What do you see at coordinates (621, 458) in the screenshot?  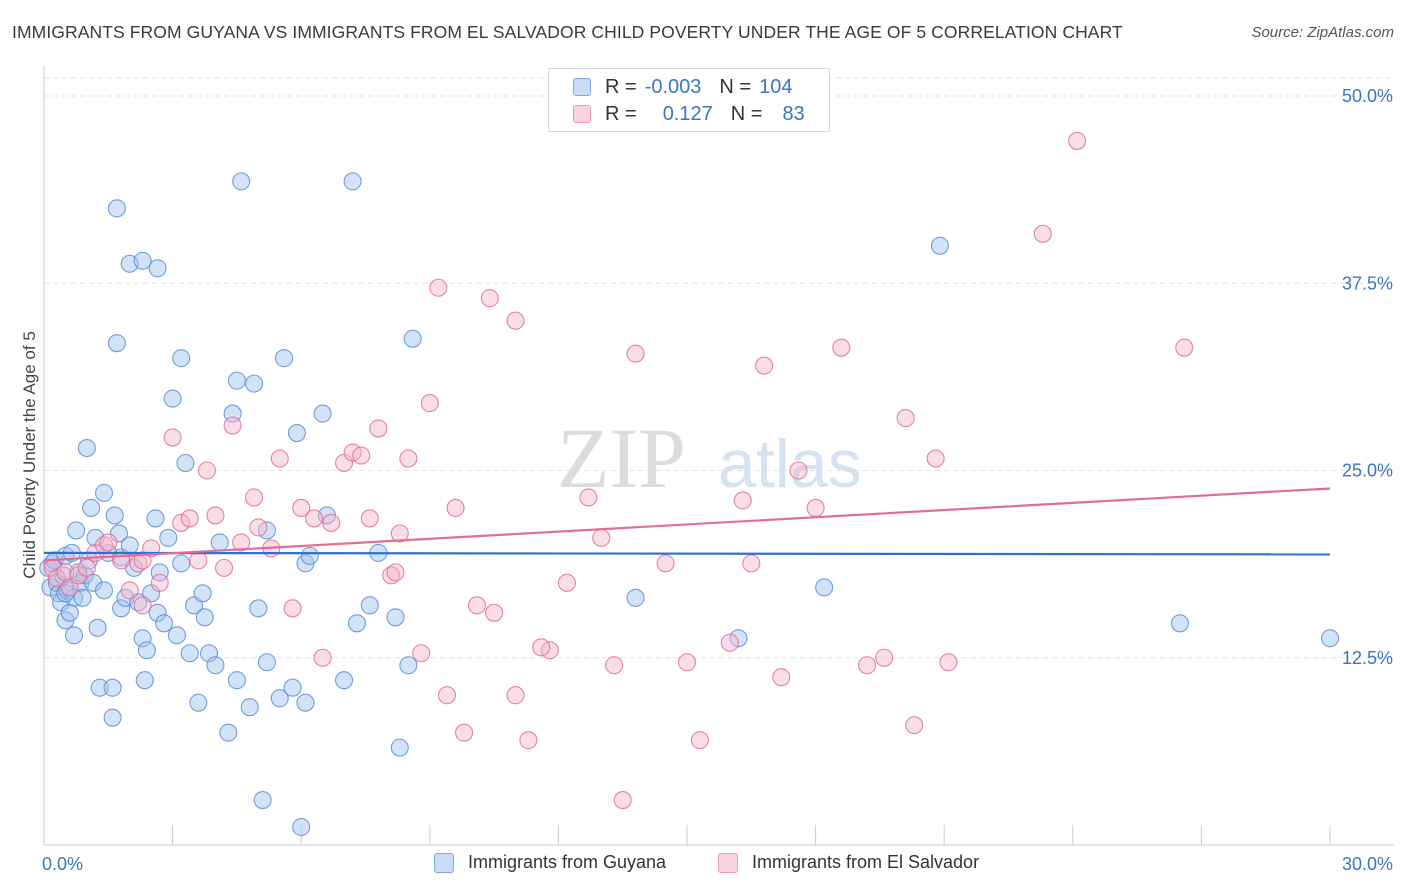 I see `watermark-zip: ZIP` at bounding box center [621, 458].